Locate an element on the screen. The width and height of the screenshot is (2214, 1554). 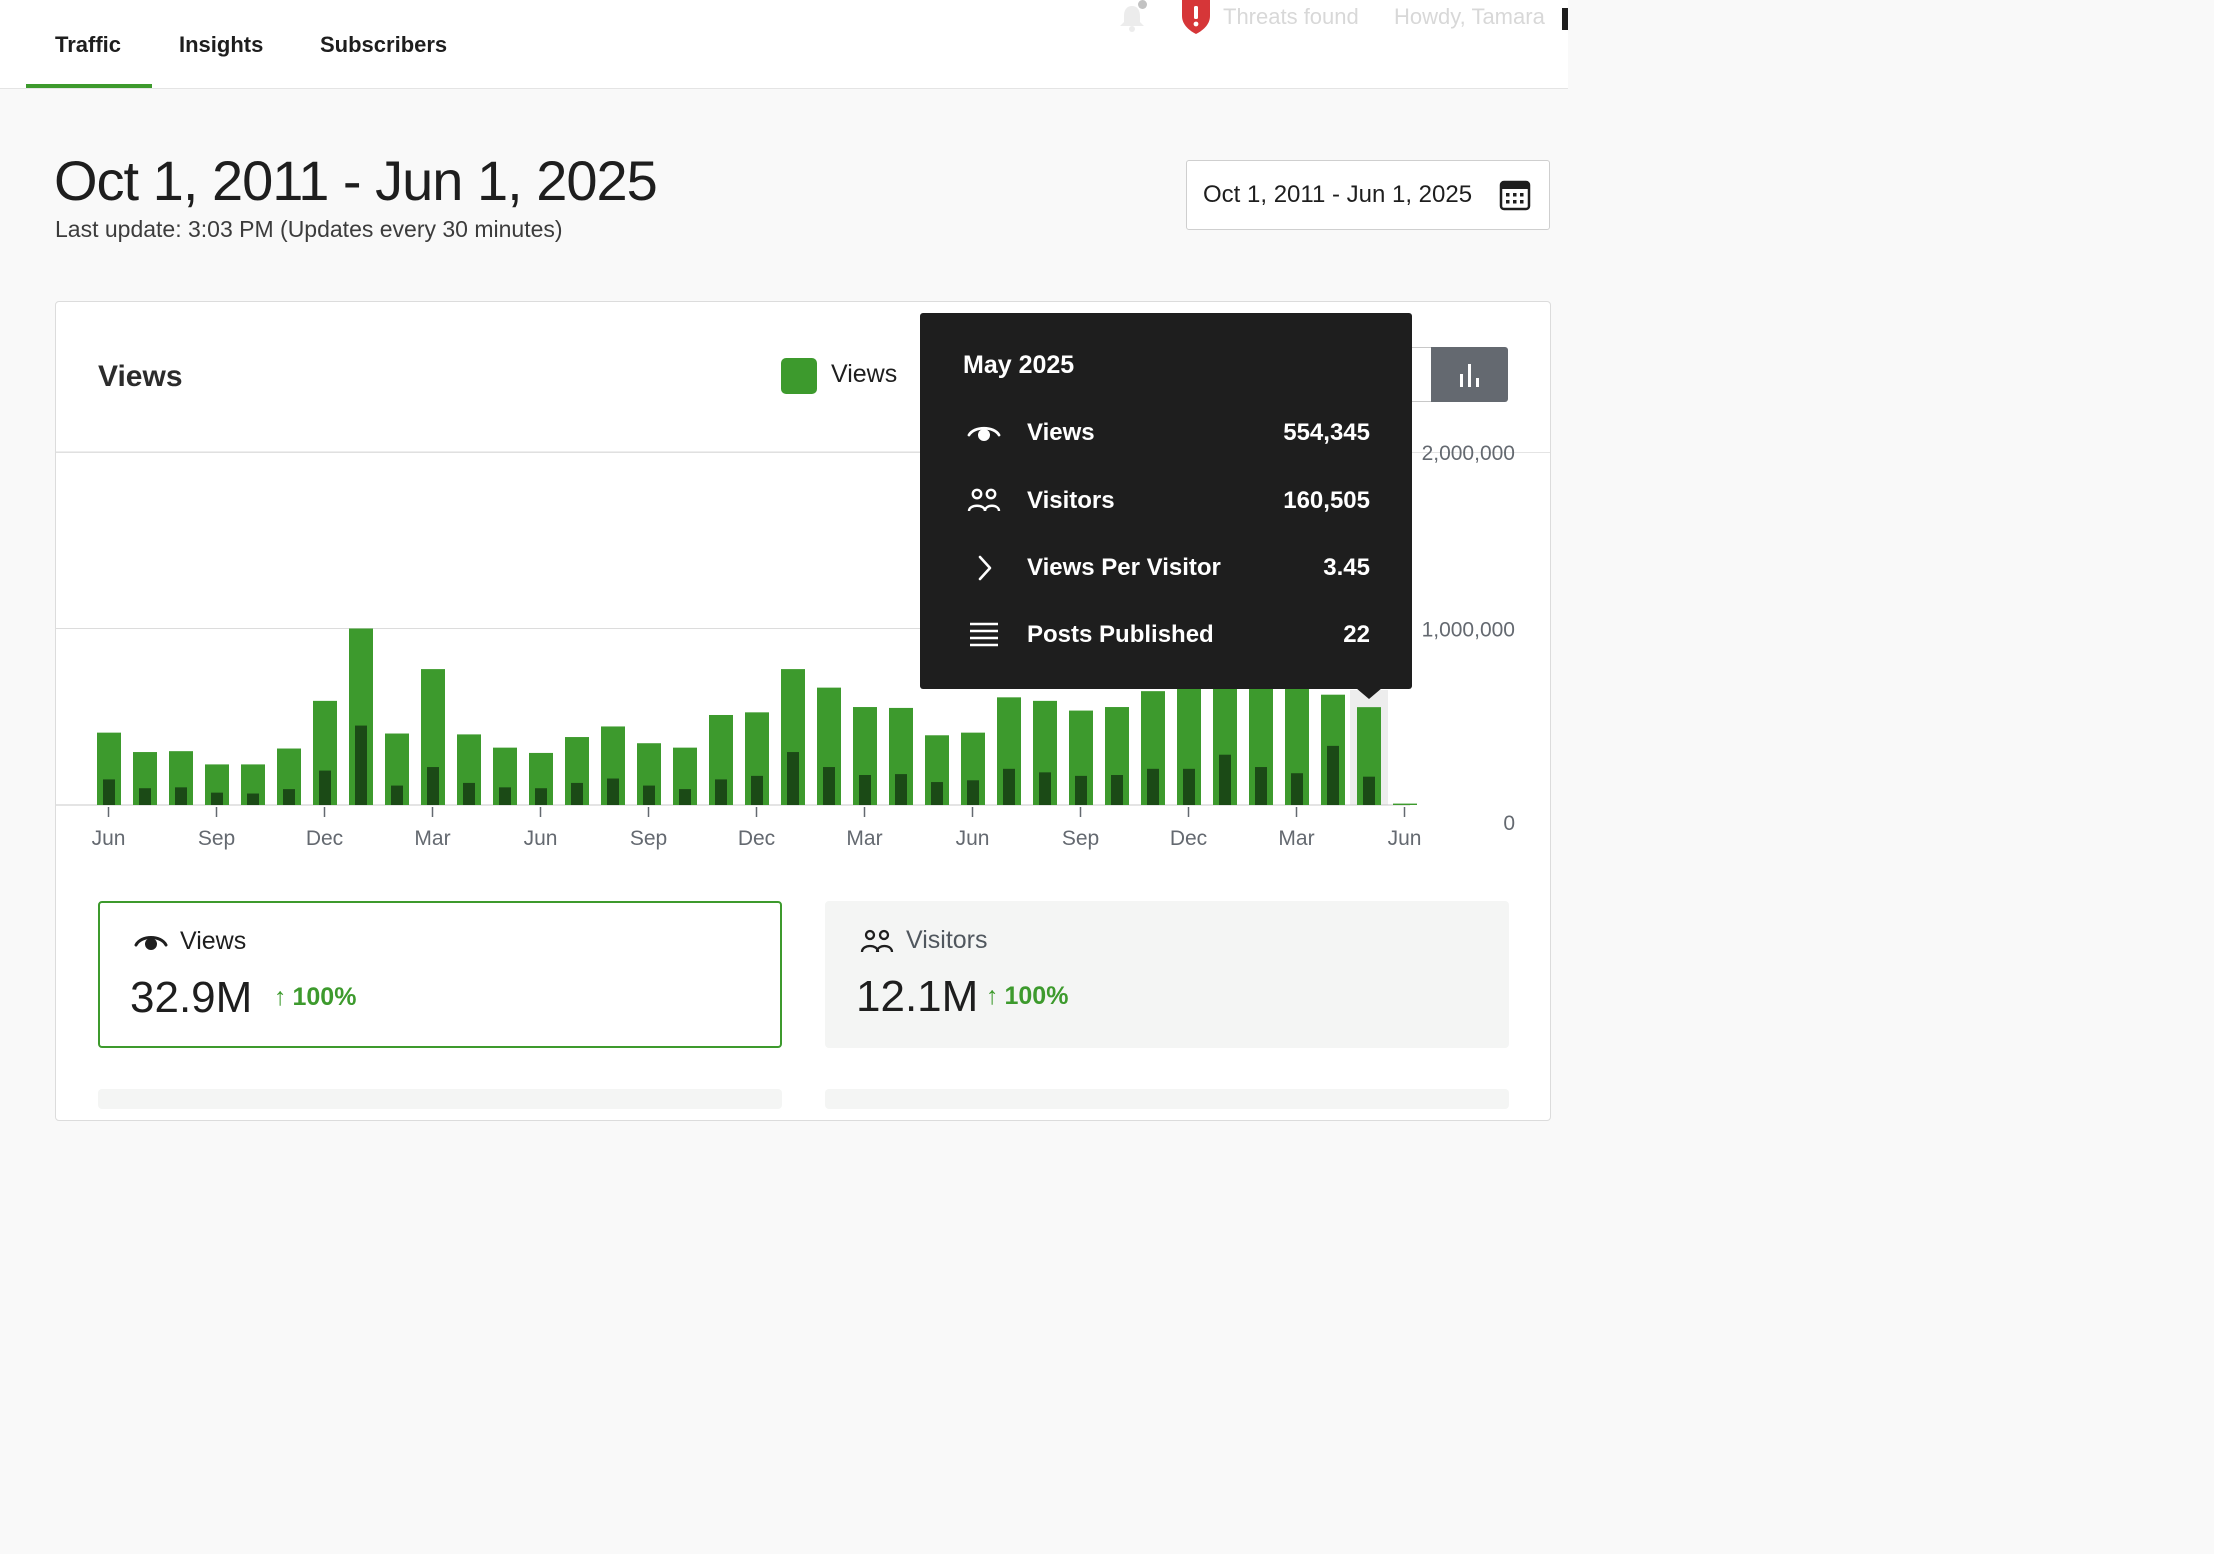
tooltip-value: 554,345 is located at coordinates (1326, 432).